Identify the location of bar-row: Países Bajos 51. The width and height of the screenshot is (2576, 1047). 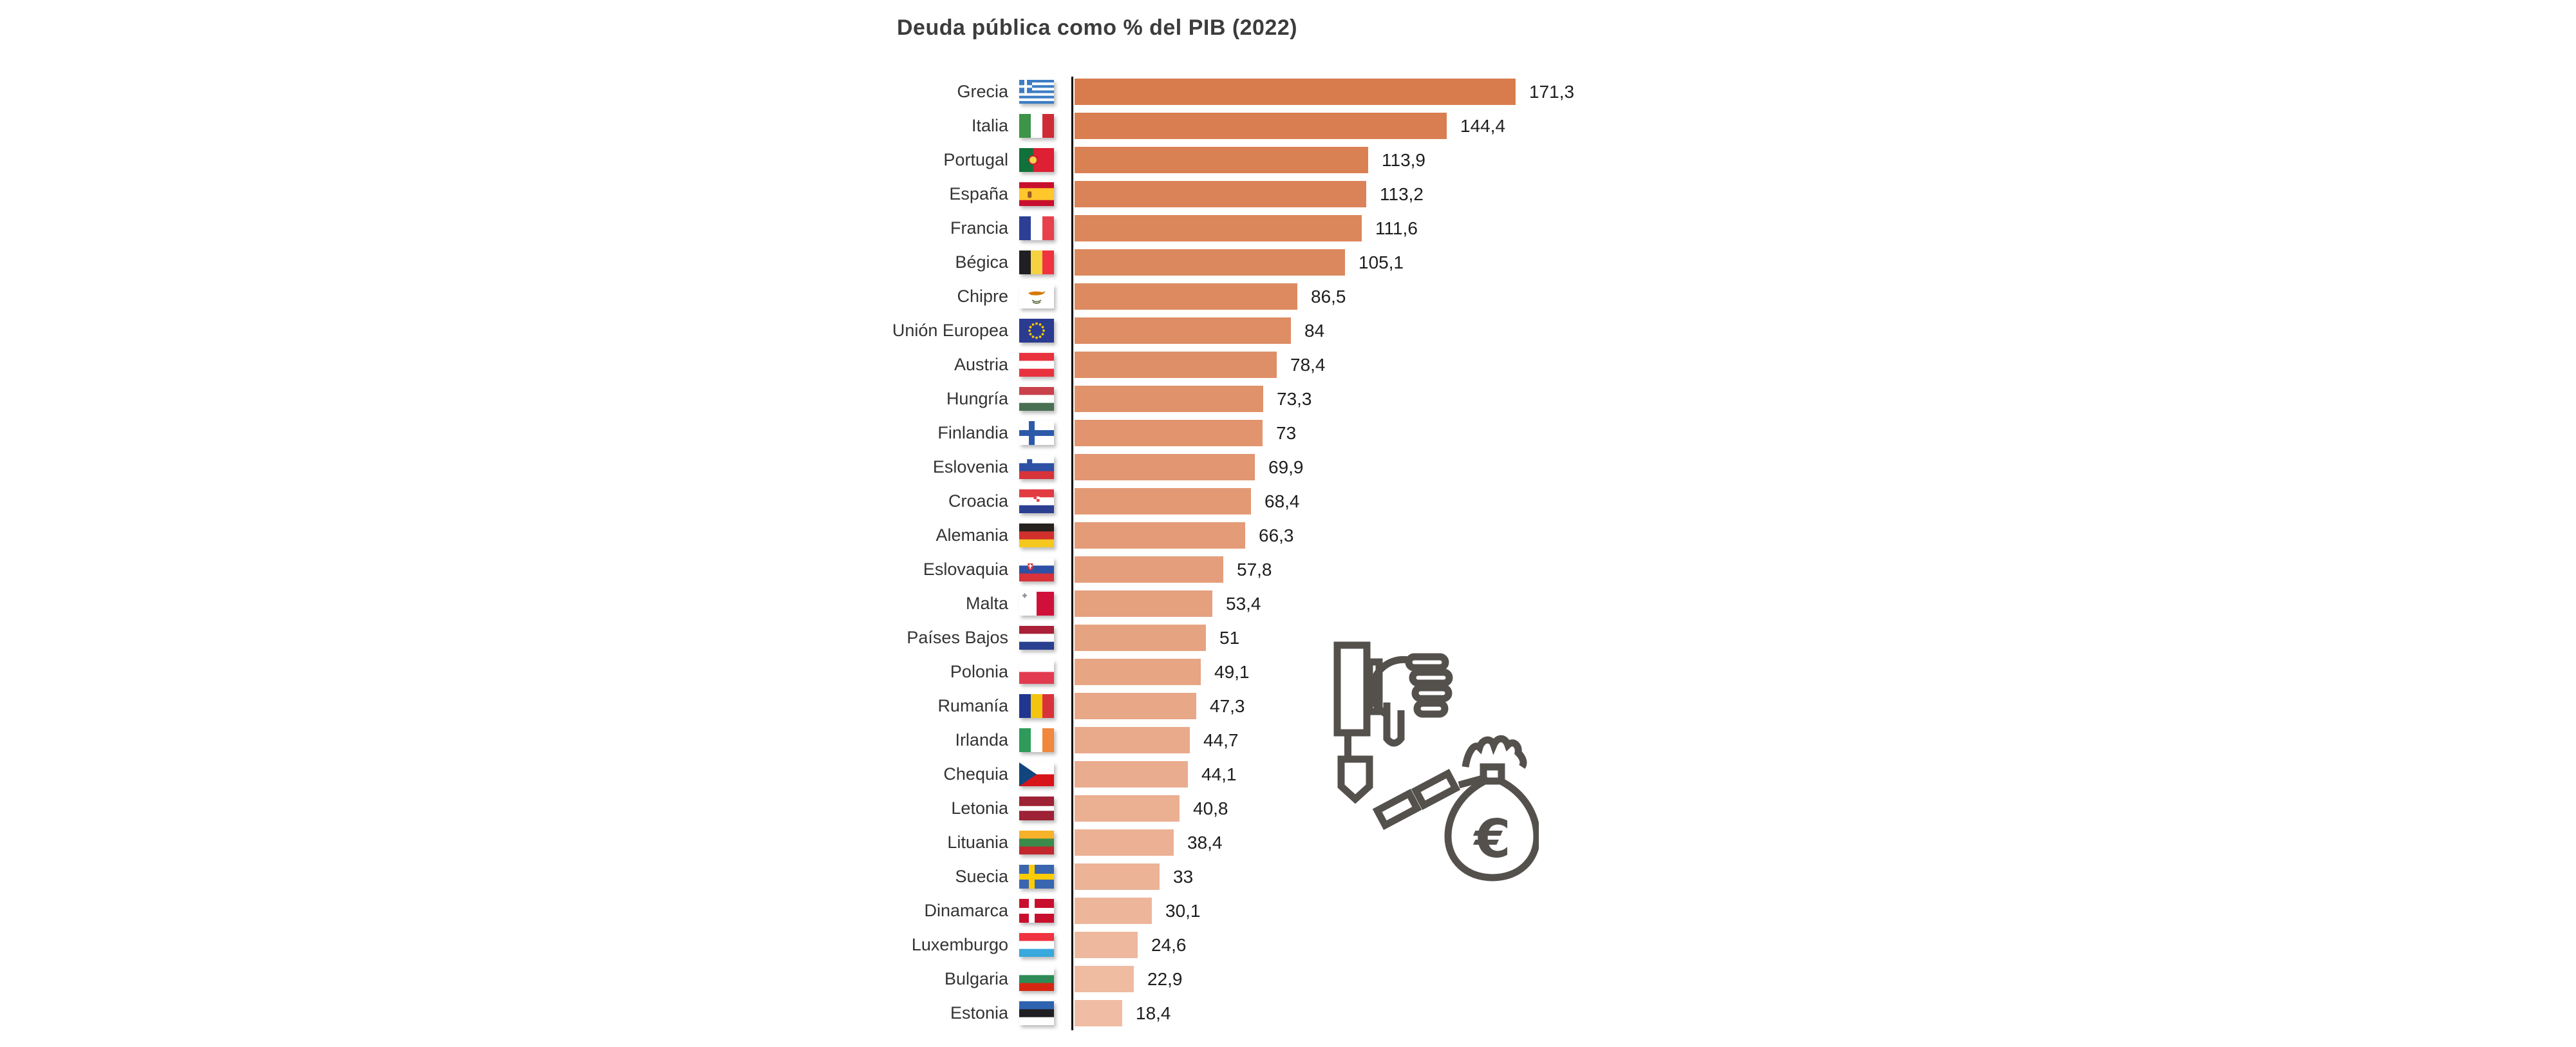
(1288, 638).